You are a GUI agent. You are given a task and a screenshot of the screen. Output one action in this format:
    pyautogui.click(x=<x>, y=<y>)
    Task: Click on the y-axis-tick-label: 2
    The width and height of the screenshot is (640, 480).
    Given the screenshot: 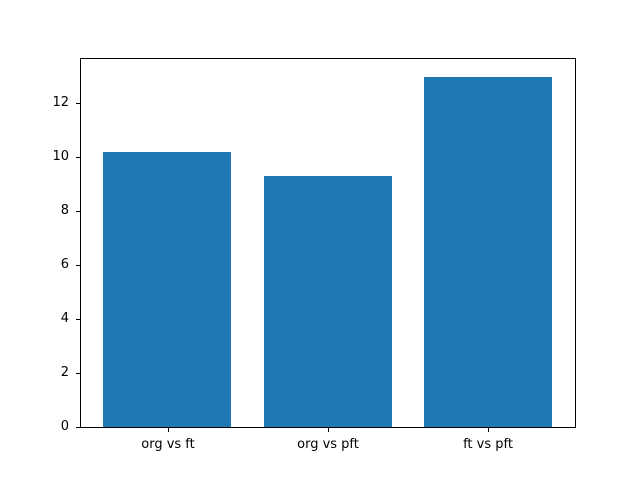 What is the action you would take?
    pyautogui.click(x=64, y=372)
    